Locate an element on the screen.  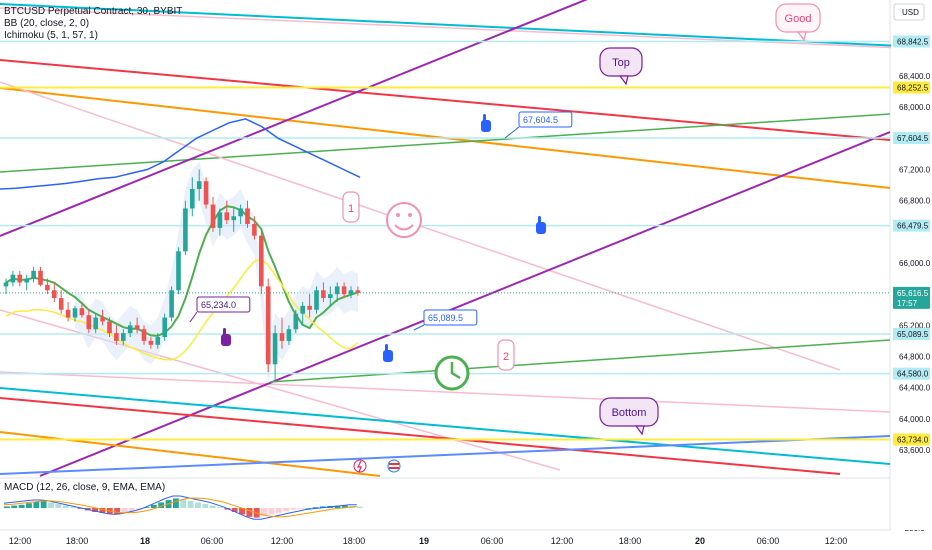
trendline-red-lower is located at coordinates (420, 436).